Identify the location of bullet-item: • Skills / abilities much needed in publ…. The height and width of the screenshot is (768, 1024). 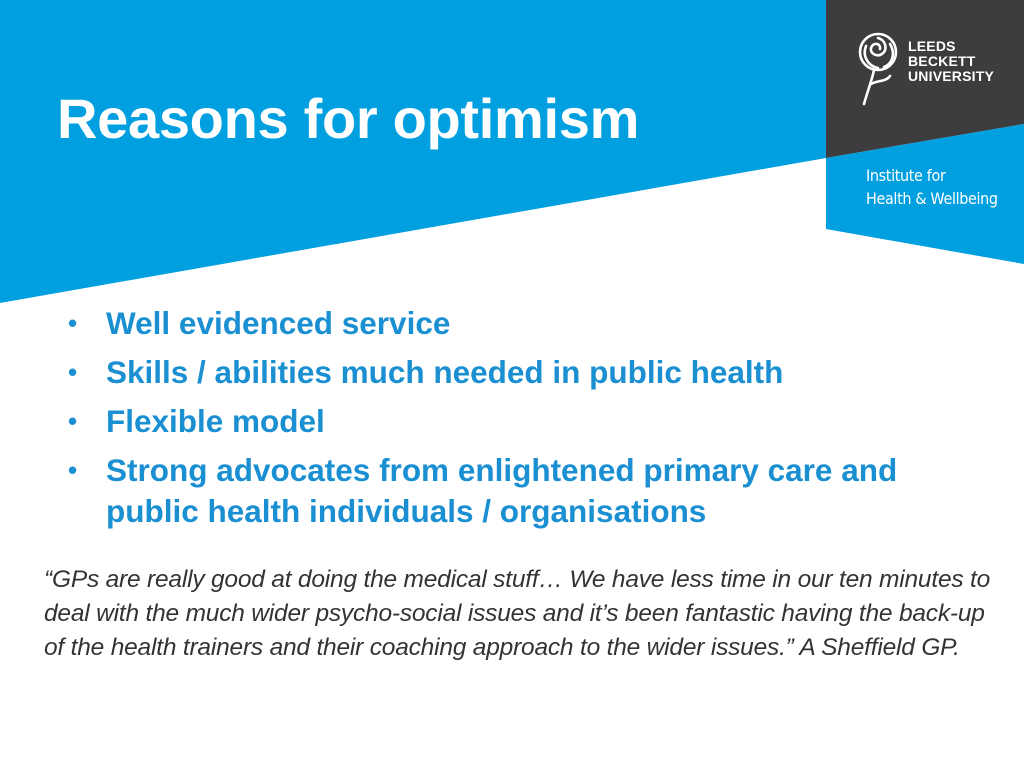
(510, 372).